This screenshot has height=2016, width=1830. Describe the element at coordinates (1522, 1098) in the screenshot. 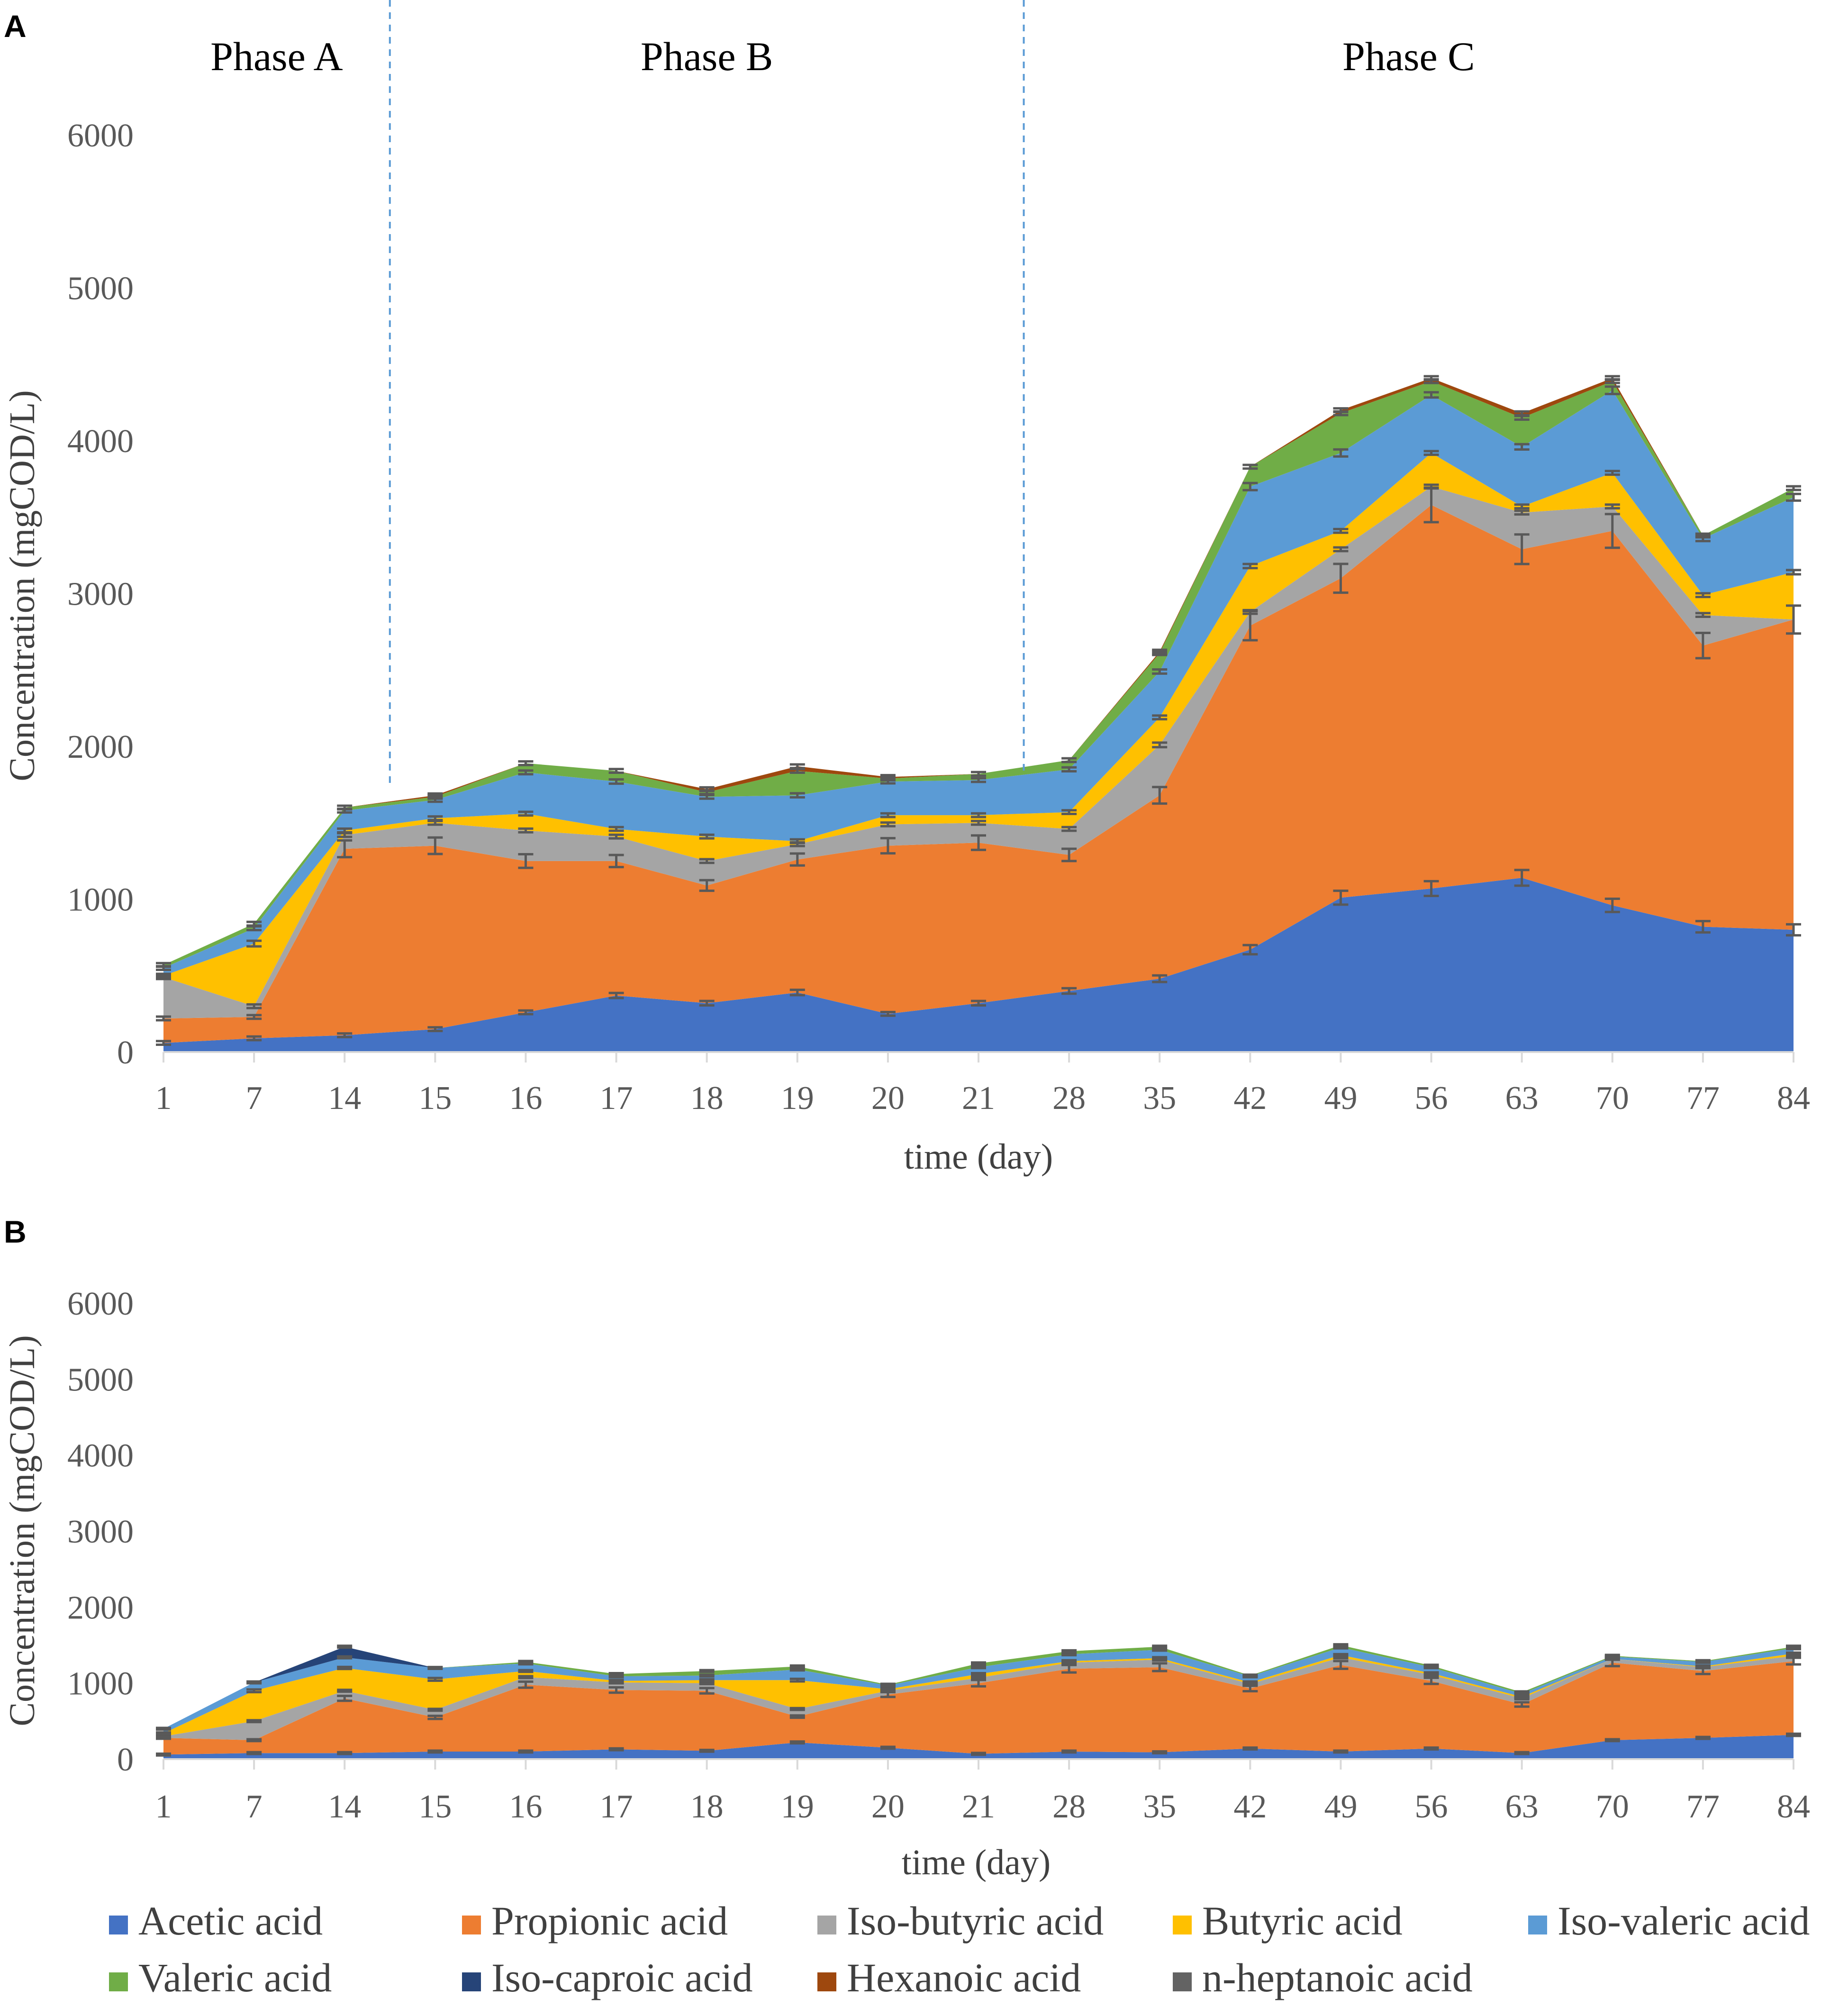

I see `x-tick-label: 63` at that location.